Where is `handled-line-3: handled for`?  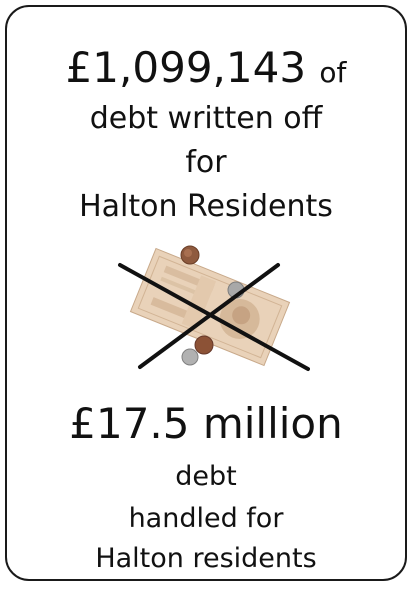 handled-line-3: handled for is located at coordinates (206, 518).